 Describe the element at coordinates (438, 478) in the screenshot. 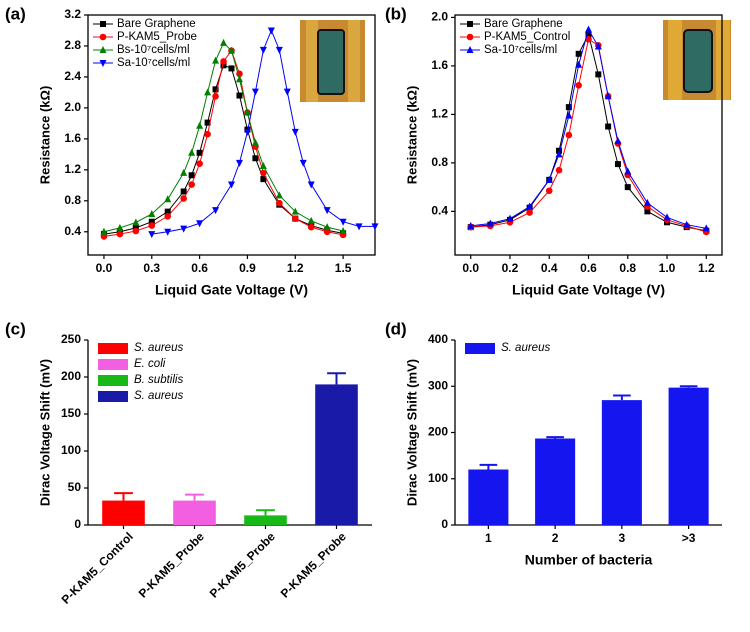

I see `y-tick-label: 100` at that location.